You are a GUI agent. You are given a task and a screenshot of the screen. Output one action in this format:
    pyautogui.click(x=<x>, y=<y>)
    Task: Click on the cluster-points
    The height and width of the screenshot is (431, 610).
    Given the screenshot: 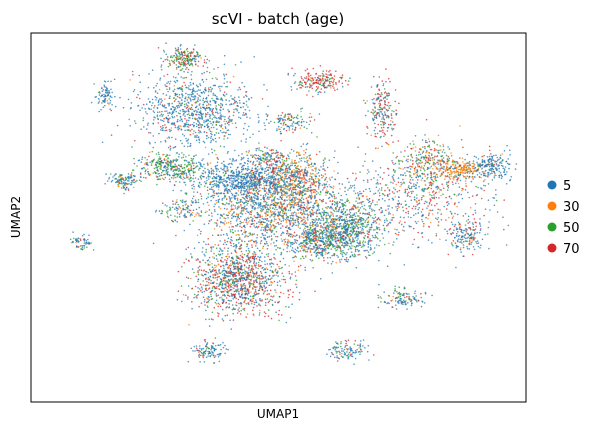 What is the action you would take?
    pyautogui.click(x=341, y=225)
    